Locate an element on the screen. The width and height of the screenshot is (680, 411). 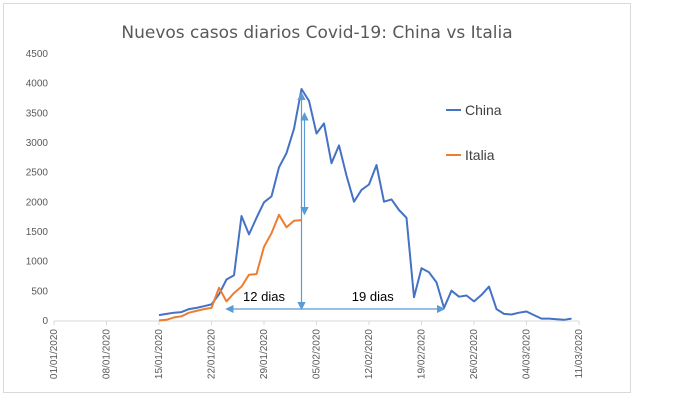
x-tick-label: 19/02/2020 is located at coordinates (422, 354).